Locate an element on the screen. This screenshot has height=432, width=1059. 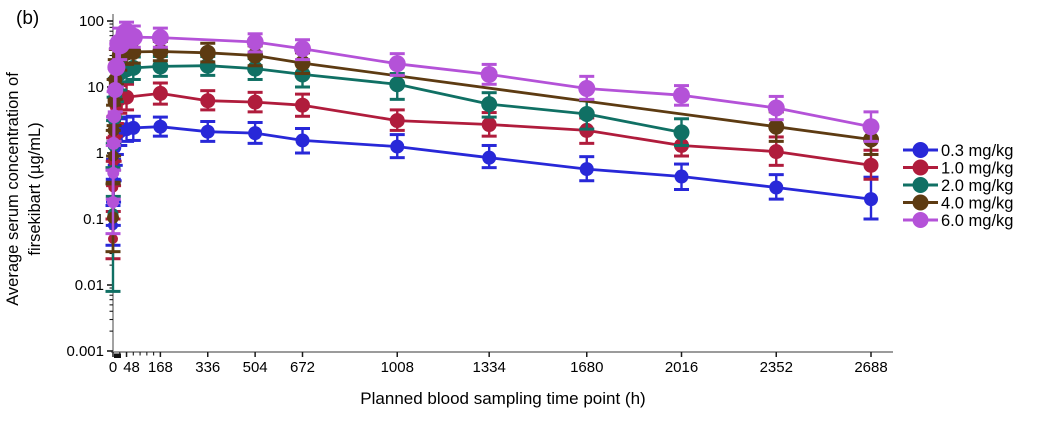
x-tick-label: 672 is located at coordinates (302, 367).